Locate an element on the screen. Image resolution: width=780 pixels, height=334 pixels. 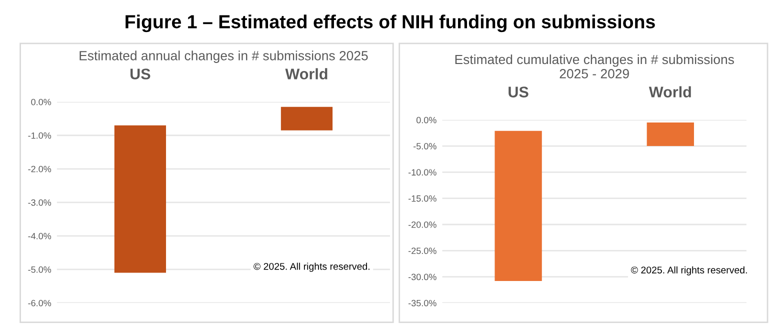
y-tick-label: -1.0% is located at coordinates (40, 135).